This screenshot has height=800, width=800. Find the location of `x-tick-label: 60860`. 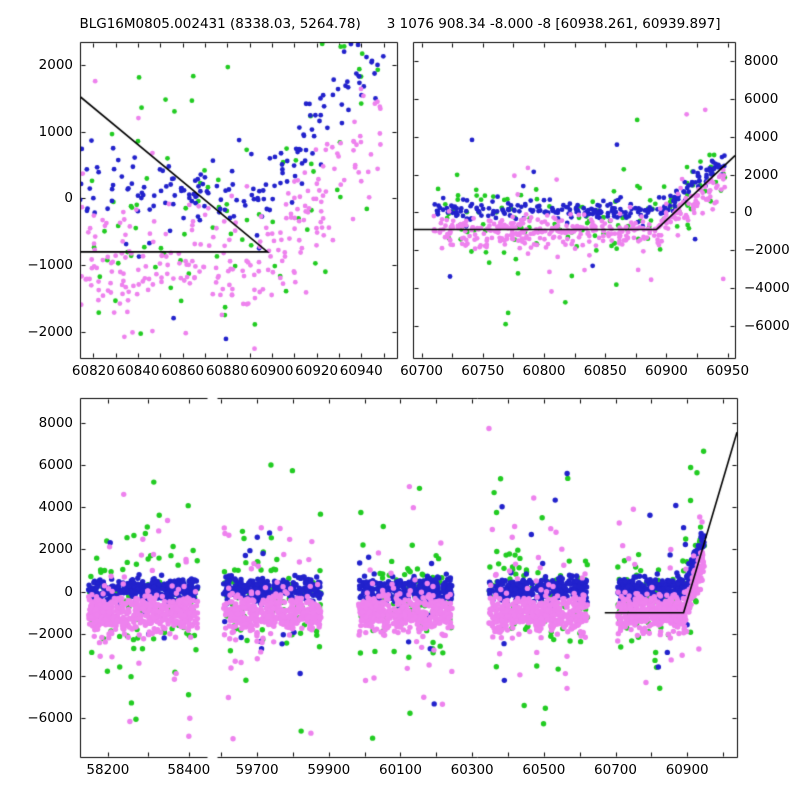

x-tick-label: 60860 is located at coordinates (183, 371).